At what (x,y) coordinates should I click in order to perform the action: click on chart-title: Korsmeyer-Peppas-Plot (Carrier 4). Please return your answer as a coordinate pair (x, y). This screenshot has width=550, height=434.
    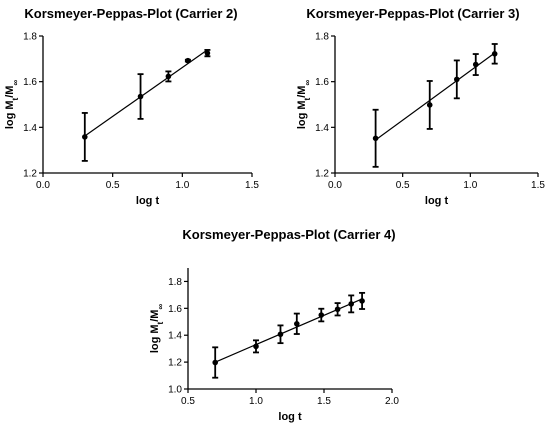
    Looking at the image, I should click on (288, 234).